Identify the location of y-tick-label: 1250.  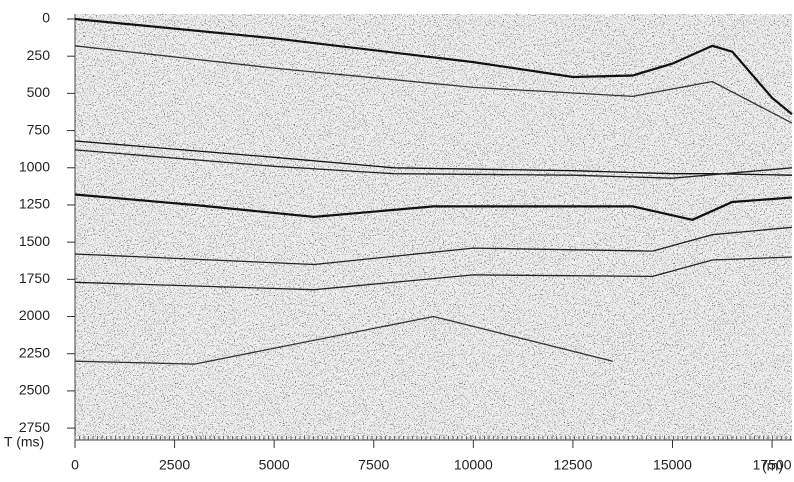
(34, 204).